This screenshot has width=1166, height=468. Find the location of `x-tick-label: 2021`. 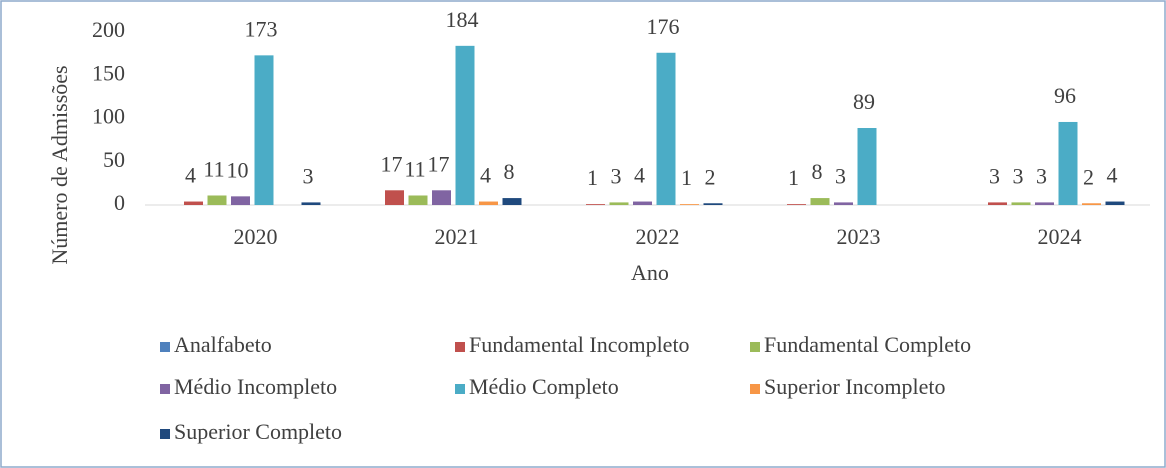

x-tick-label: 2021 is located at coordinates (457, 236).